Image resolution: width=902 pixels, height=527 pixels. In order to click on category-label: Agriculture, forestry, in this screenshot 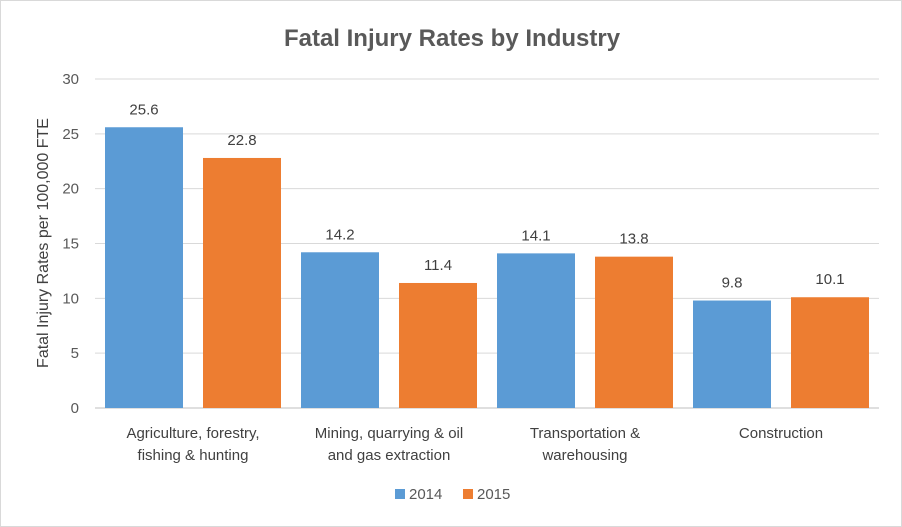, I will do `click(192, 433)`.